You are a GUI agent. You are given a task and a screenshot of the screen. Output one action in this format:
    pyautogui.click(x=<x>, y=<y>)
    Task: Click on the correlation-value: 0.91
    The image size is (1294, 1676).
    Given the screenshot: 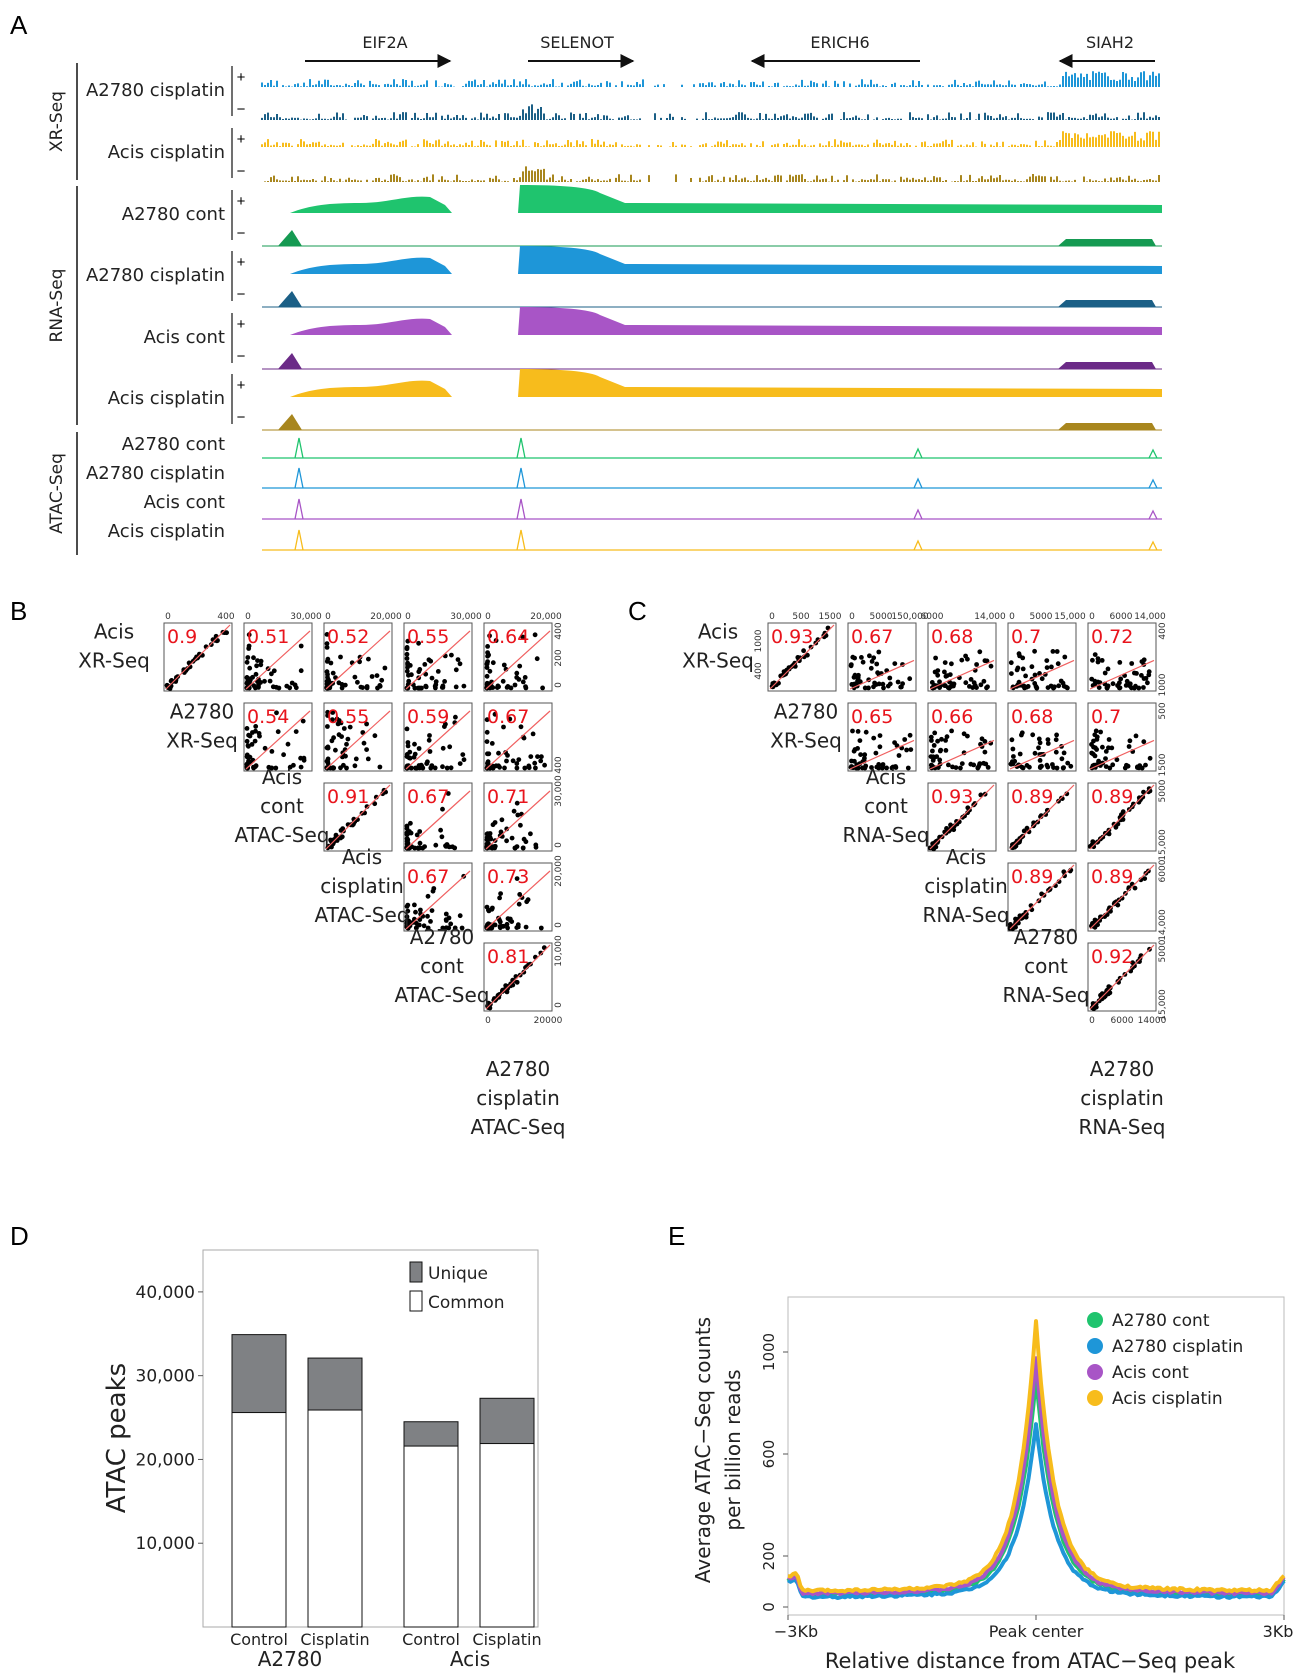 What is the action you would take?
    pyautogui.click(x=348, y=797)
    